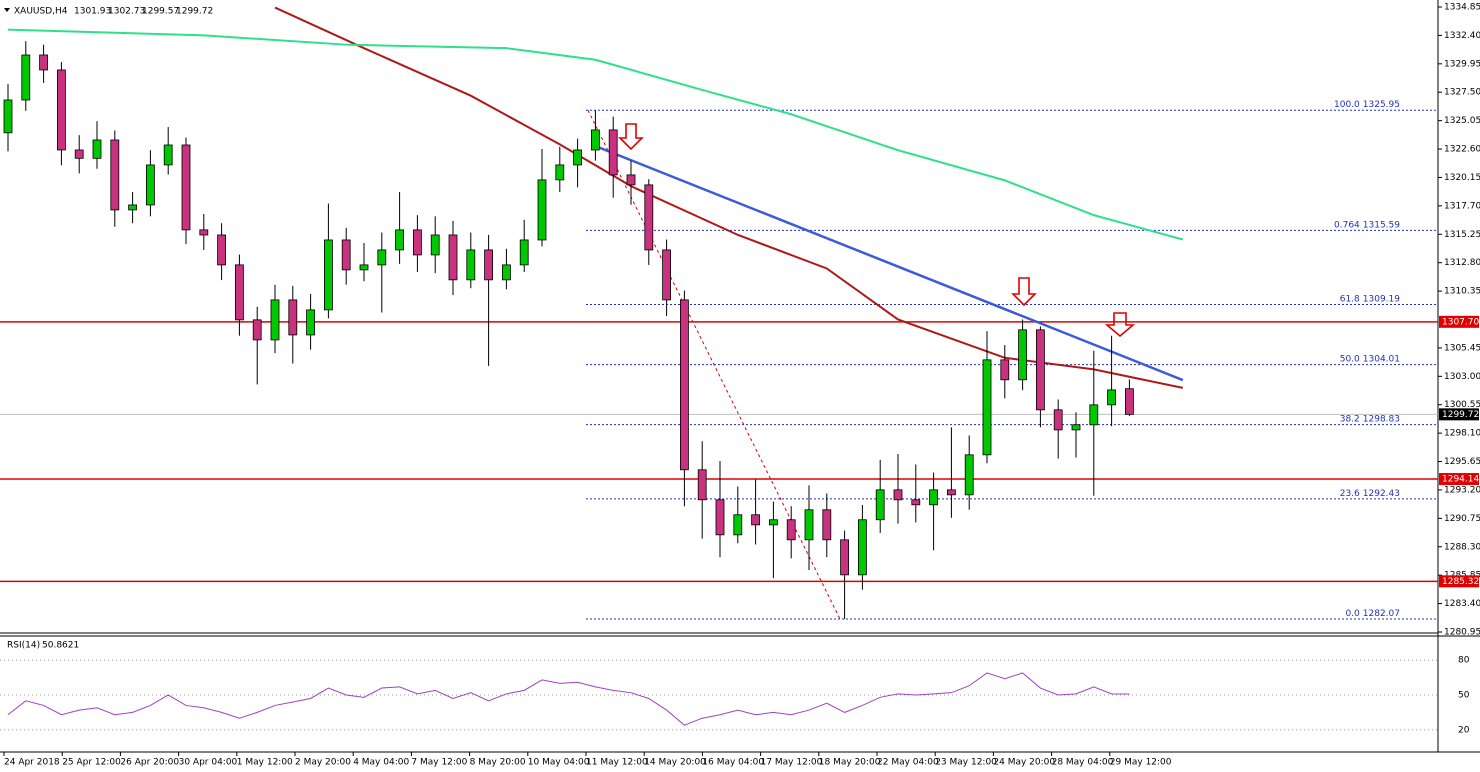 This screenshot has width=1480, height=772. I want to click on time-label: 7 May 12:00, so click(439, 763).